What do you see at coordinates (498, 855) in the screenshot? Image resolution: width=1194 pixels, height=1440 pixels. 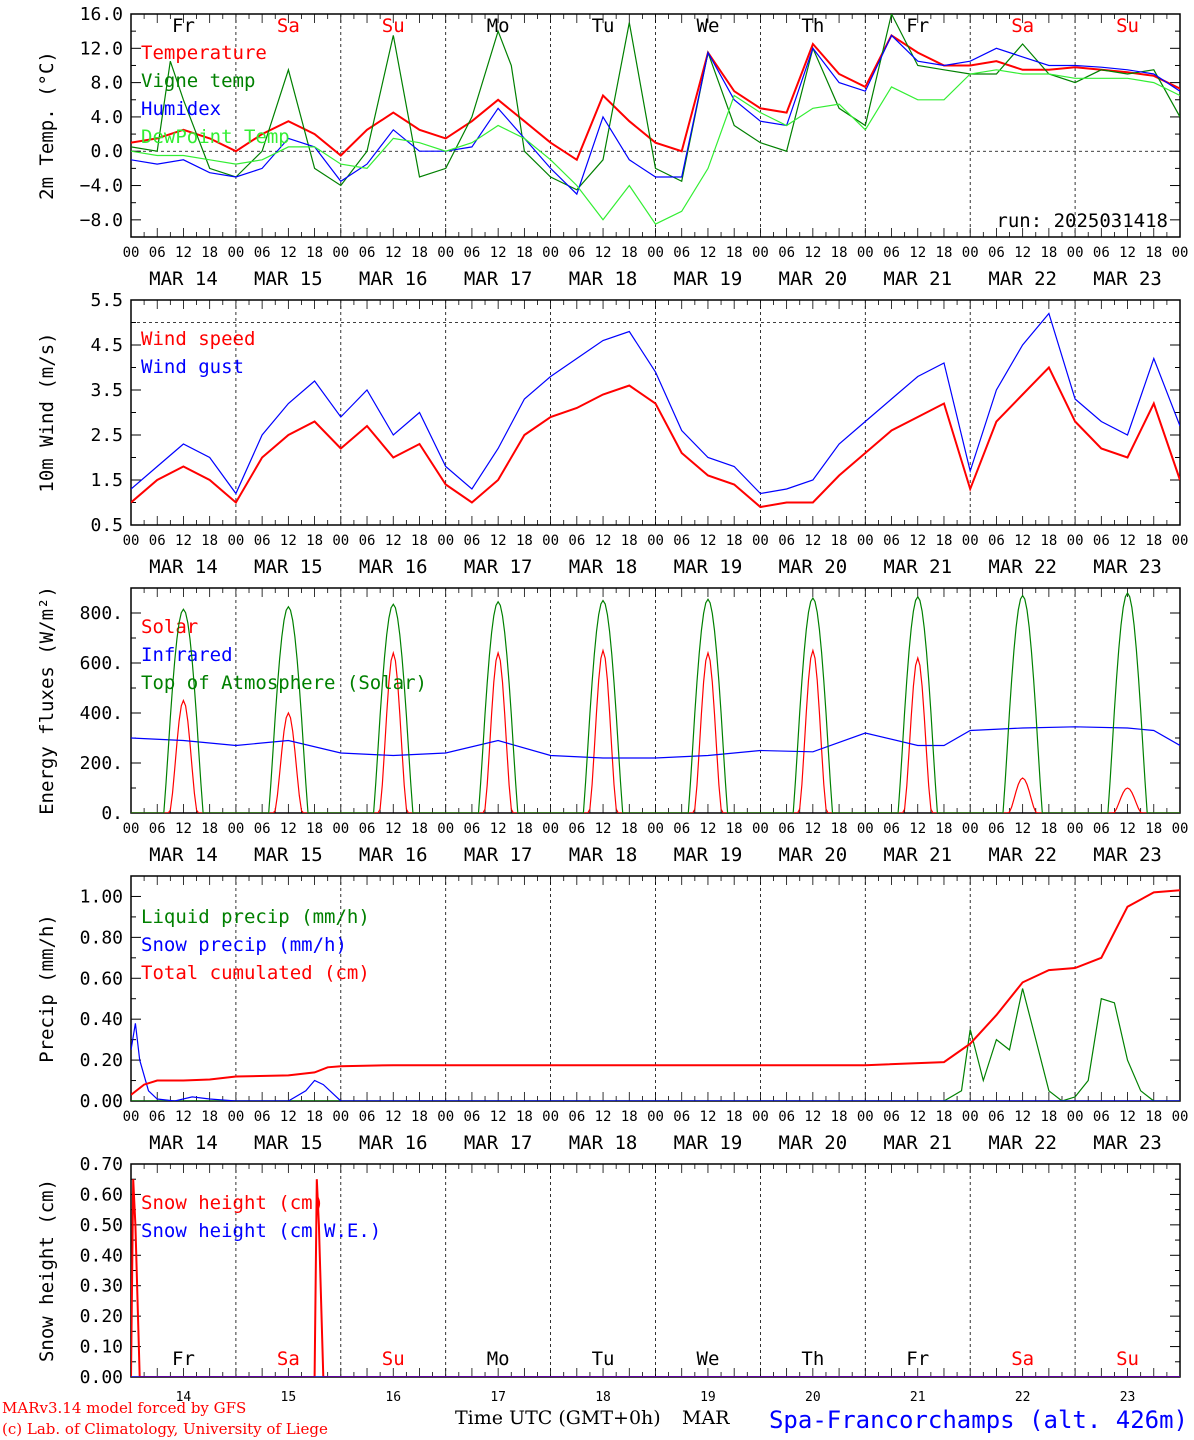 I see `date-label: MAR 17` at bounding box center [498, 855].